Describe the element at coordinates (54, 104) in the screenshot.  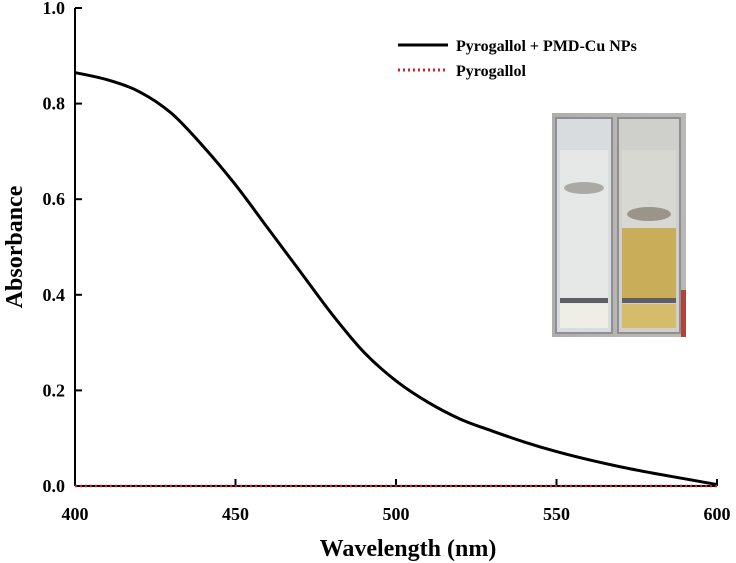
I see `y-tick-label: 0.8` at that location.